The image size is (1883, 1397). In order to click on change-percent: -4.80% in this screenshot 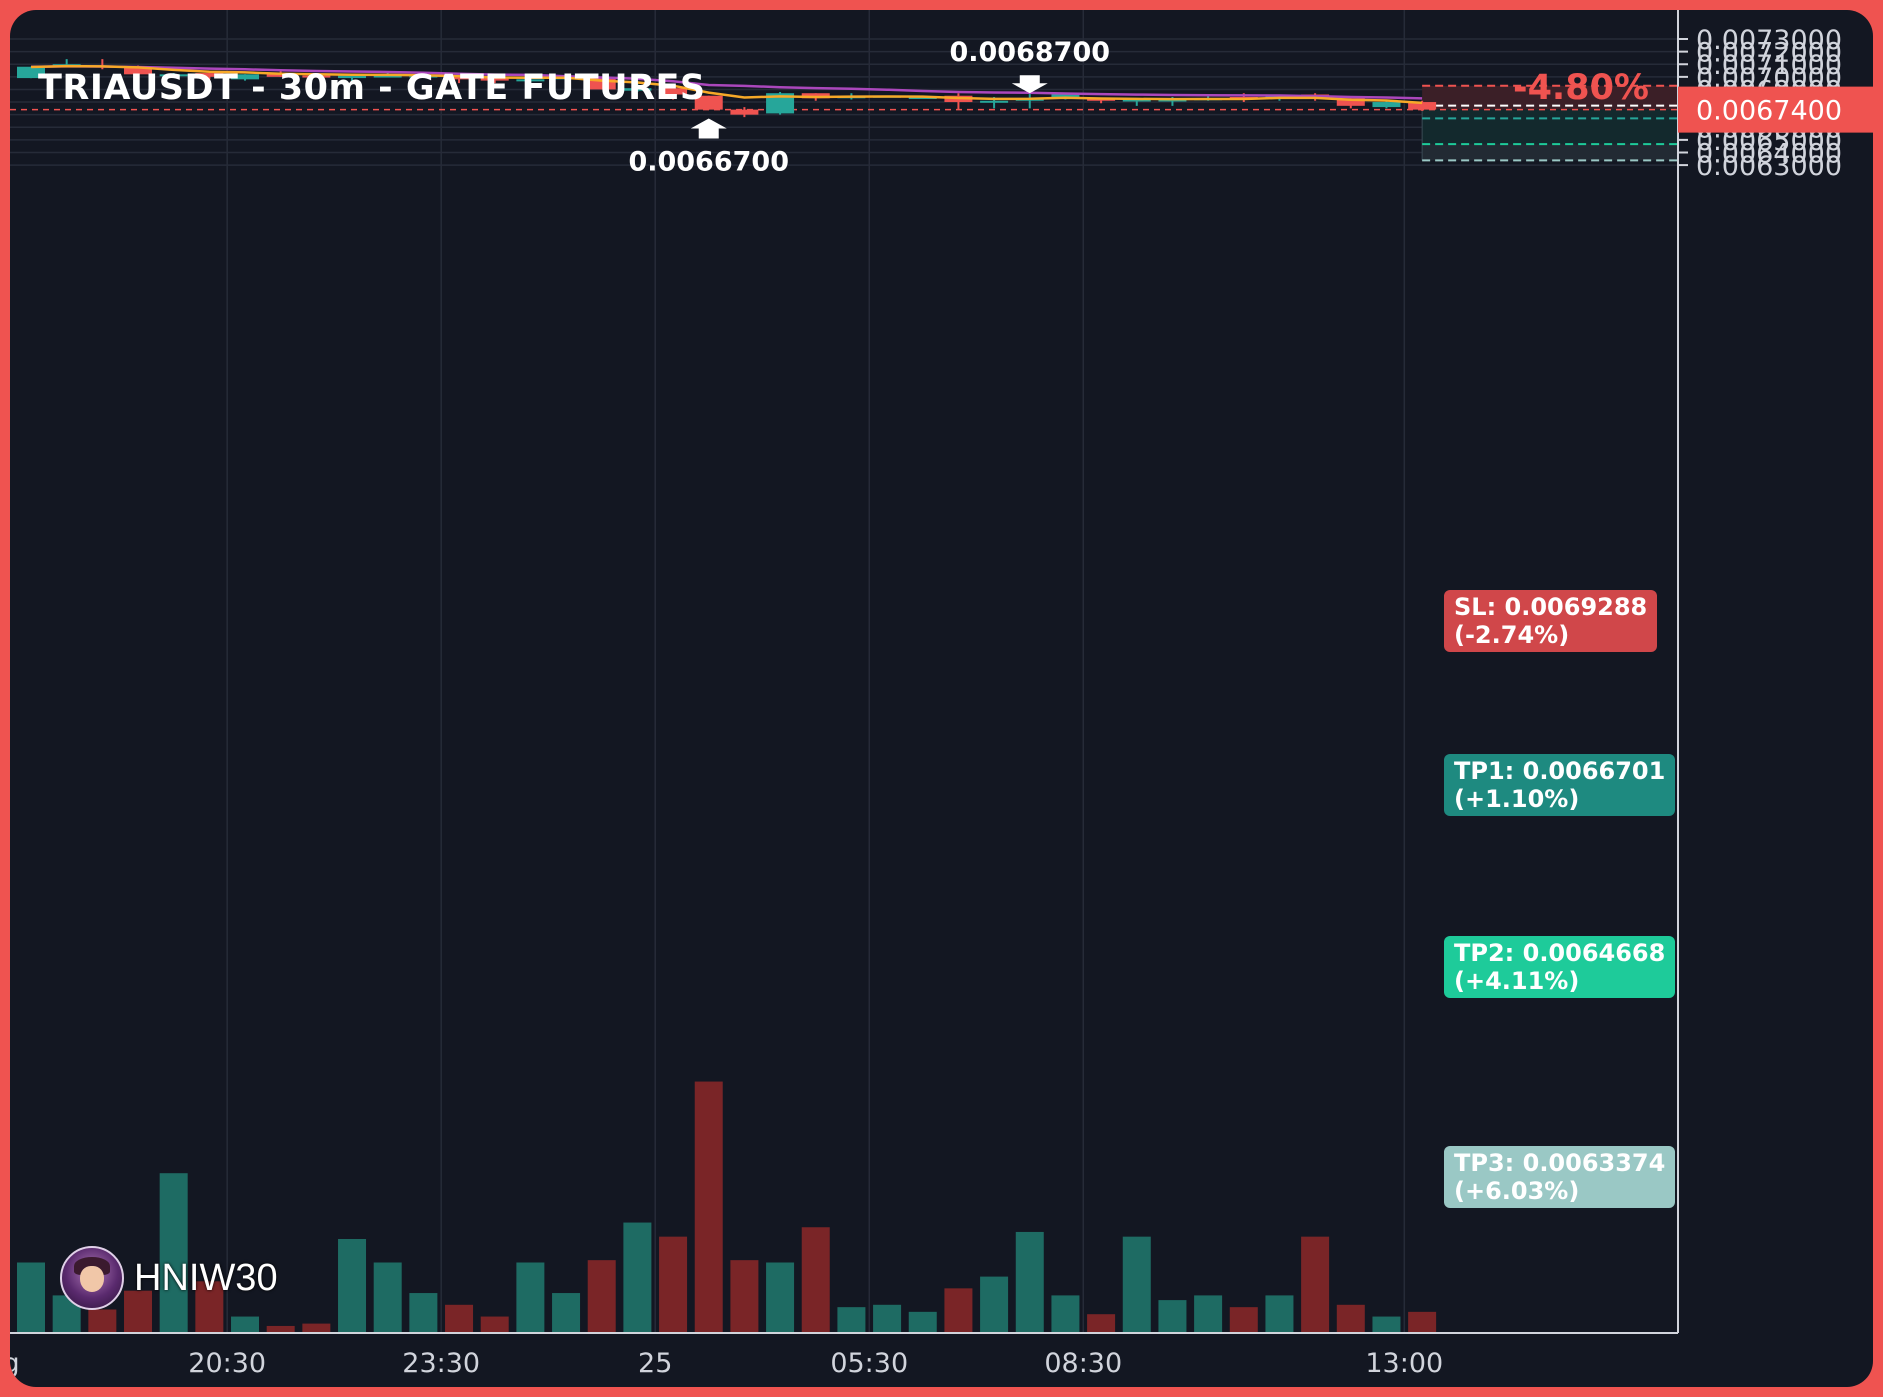, I will do `click(1581, 88)`.